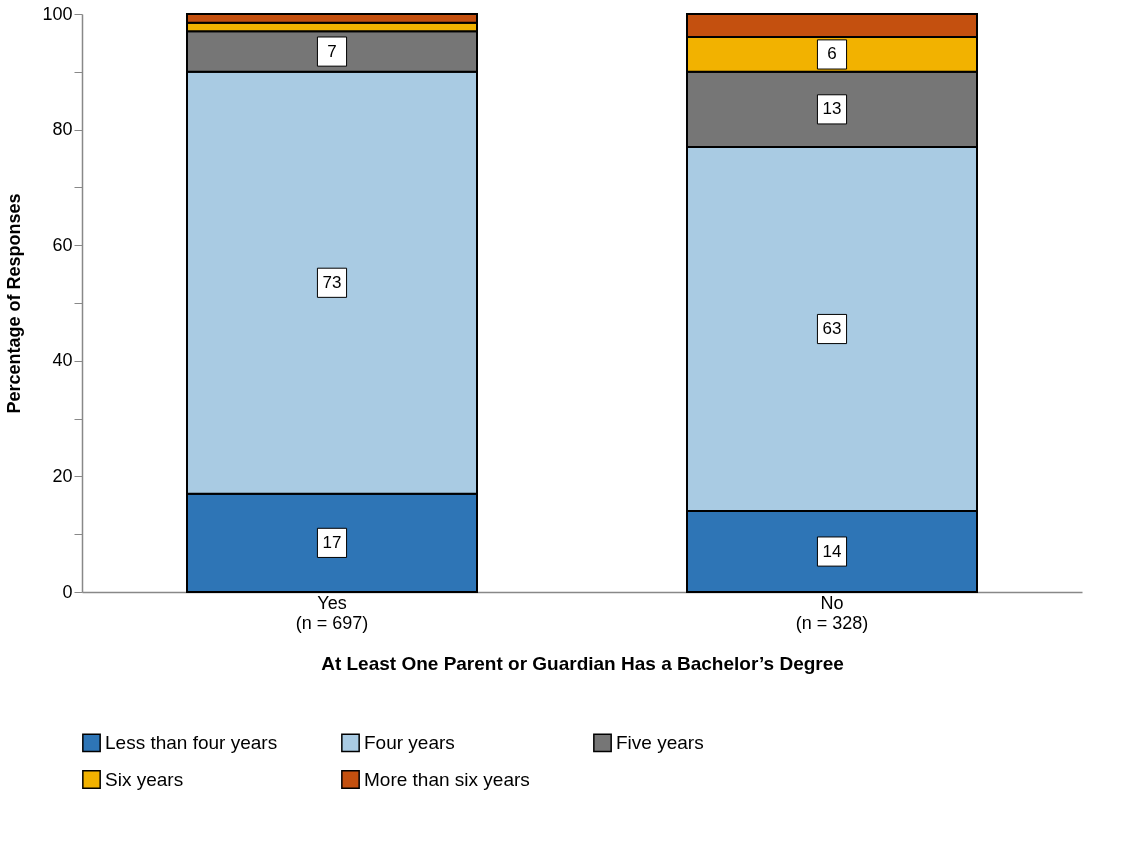  I want to click on y-tick-label: 0, so click(67, 591).